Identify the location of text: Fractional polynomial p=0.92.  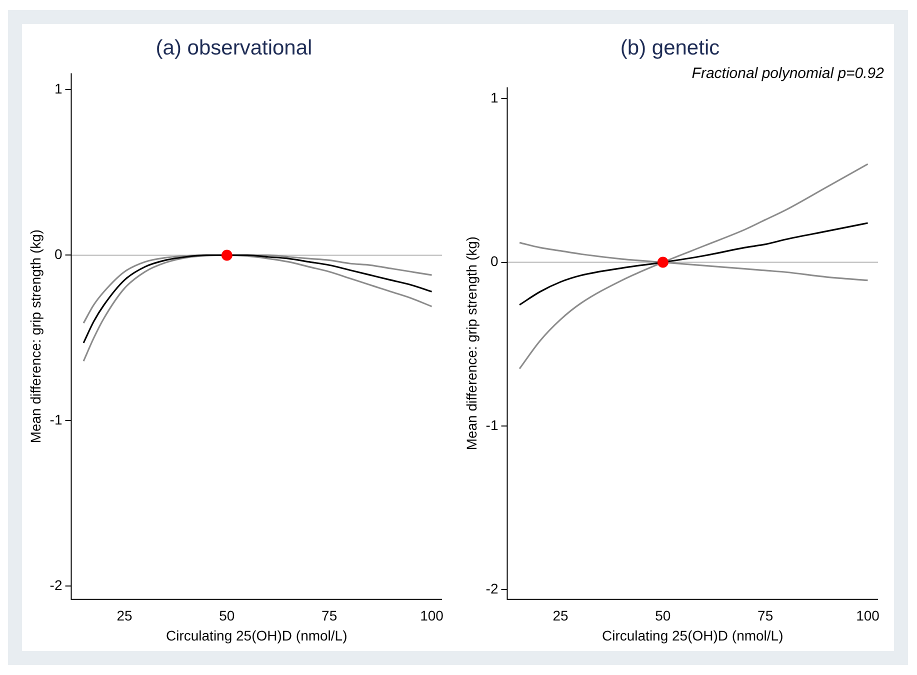
(788, 73).